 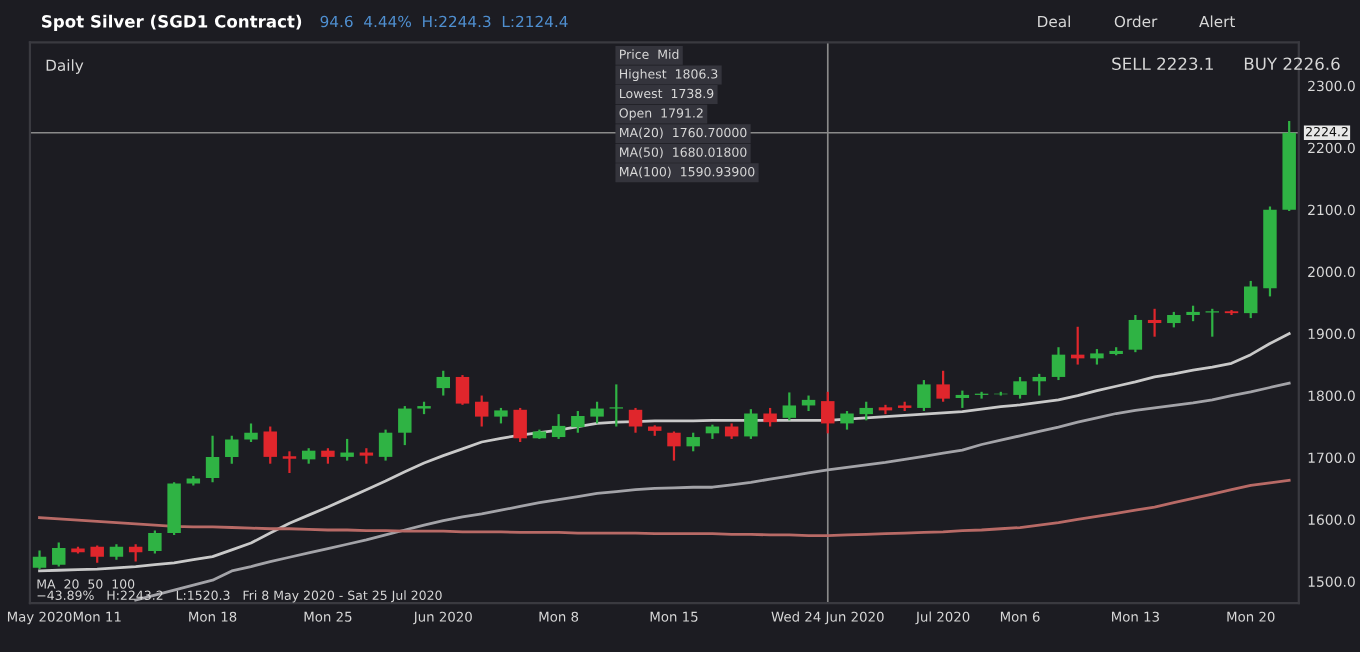 I want to click on line-series, so click(x=664, y=508).